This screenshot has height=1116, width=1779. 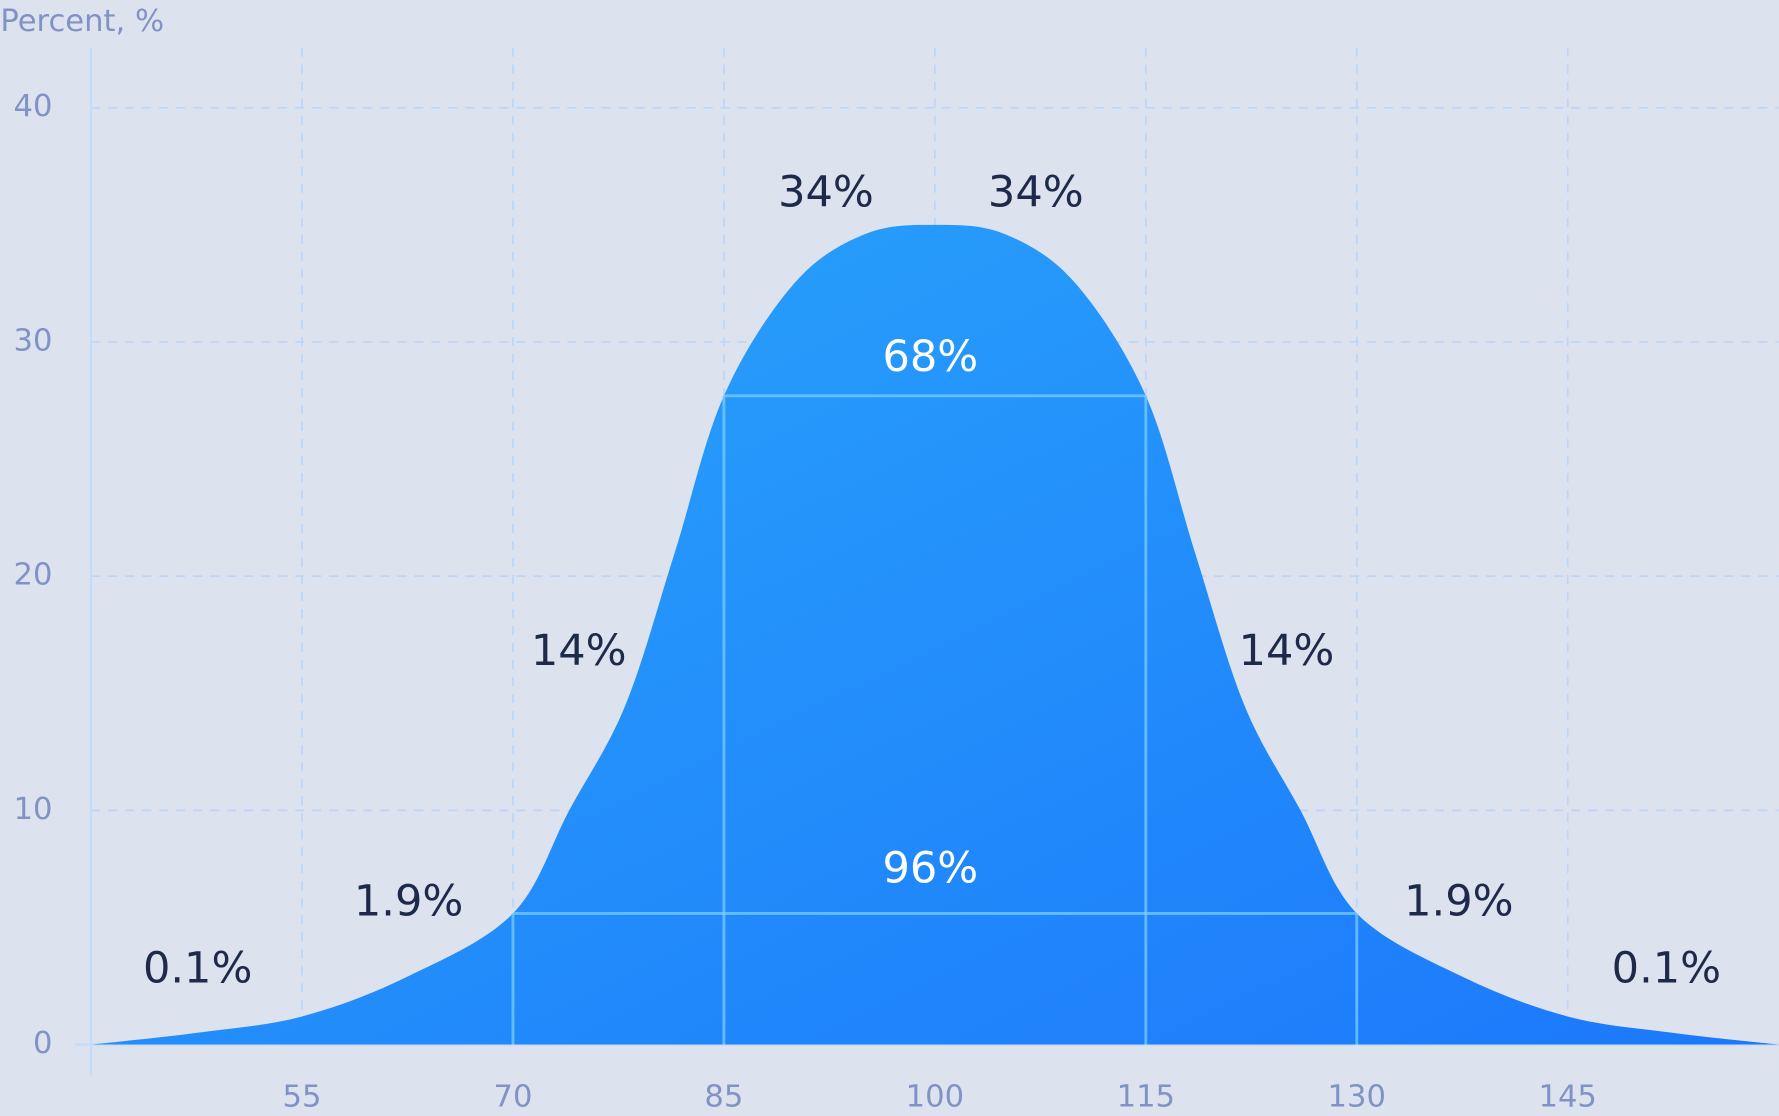 What do you see at coordinates (33, 575) in the screenshot?
I see `y-tick-label: 20` at bounding box center [33, 575].